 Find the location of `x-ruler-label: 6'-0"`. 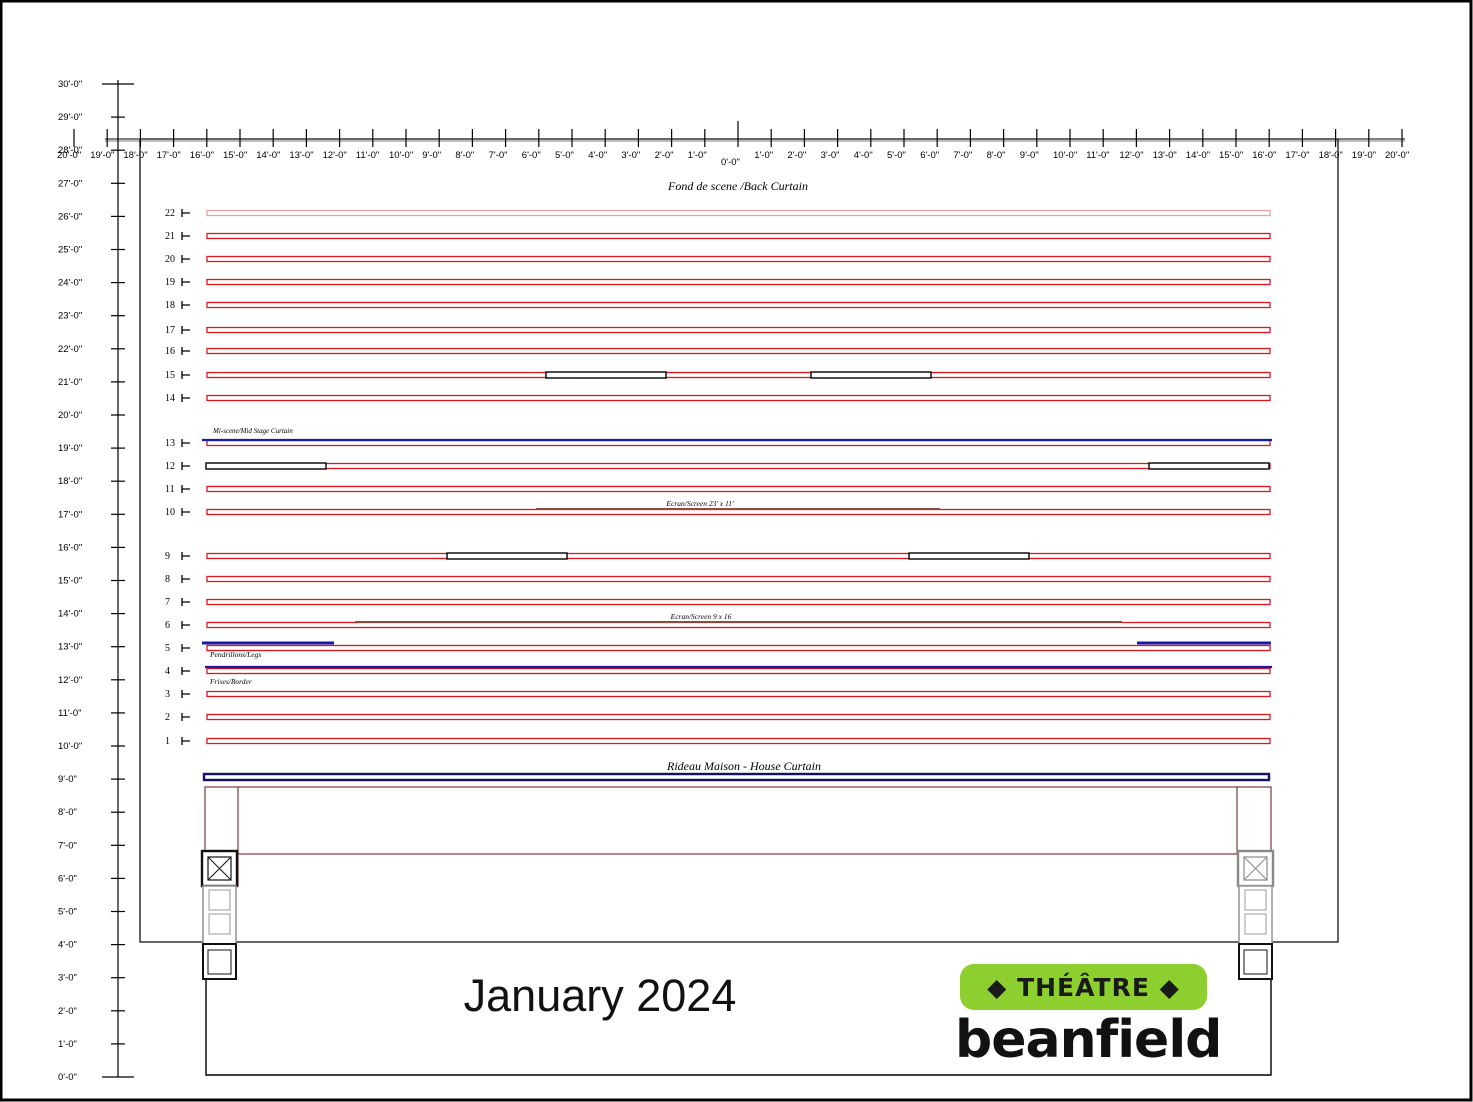

x-ruler-label: 6'-0" is located at coordinates (531, 155).